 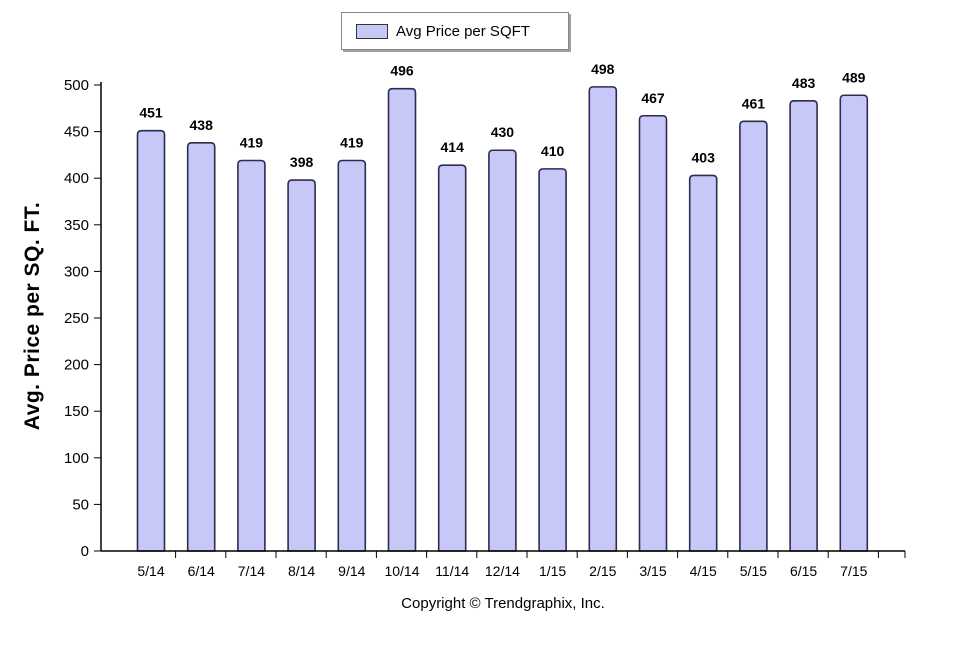 I want to click on copyright-text: Copyright © Trendgraphix, Inc., so click(x=503, y=603).